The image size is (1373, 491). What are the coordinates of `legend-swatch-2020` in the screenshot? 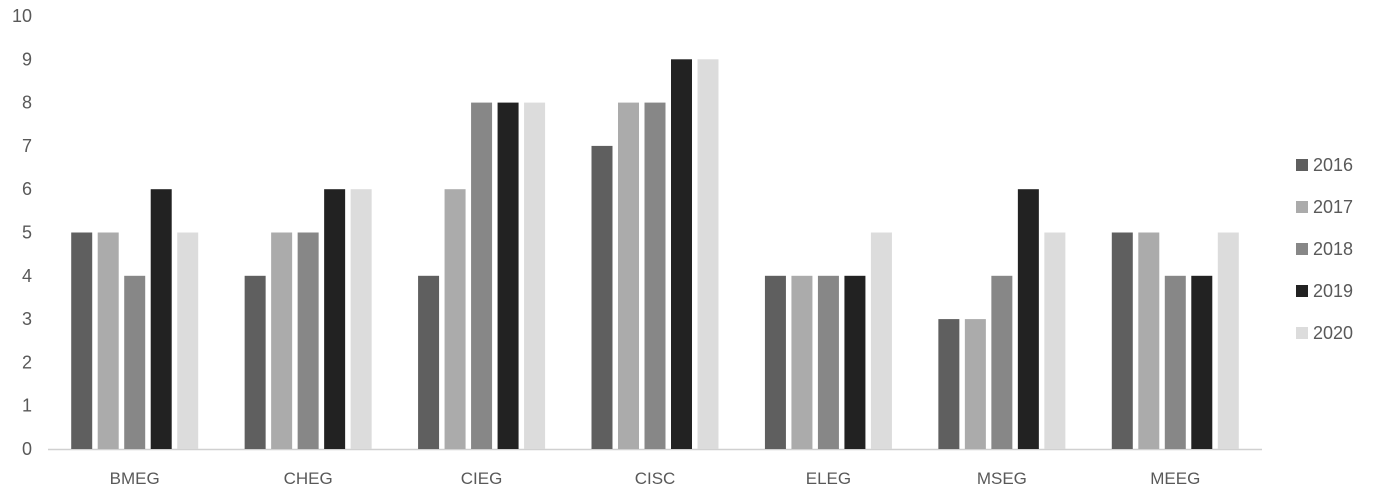 It's located at (1302, 333).